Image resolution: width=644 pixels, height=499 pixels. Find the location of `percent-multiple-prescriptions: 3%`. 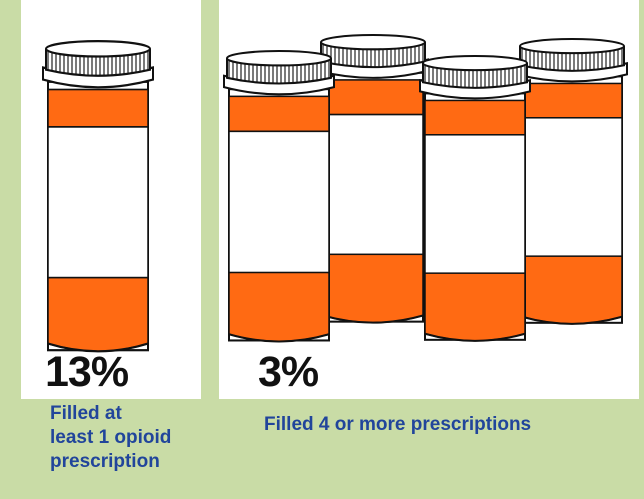

percent-multiple-prescriptions: 3% is located at coordinates (288, 372).